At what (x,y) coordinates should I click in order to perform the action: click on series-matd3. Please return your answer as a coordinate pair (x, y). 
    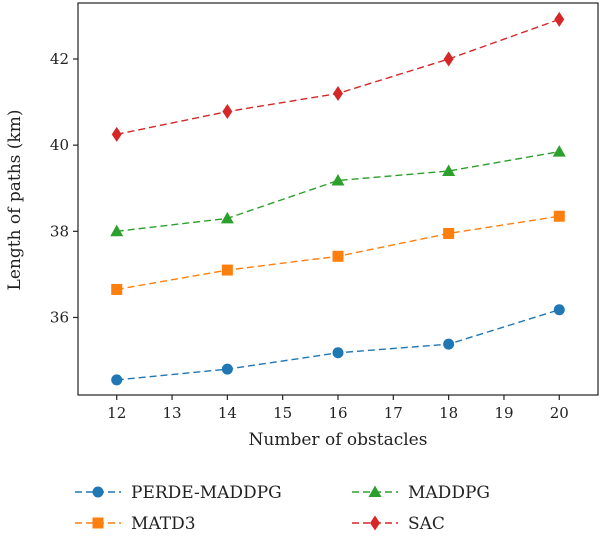
    Looking at the image, I should click on (338, 252).